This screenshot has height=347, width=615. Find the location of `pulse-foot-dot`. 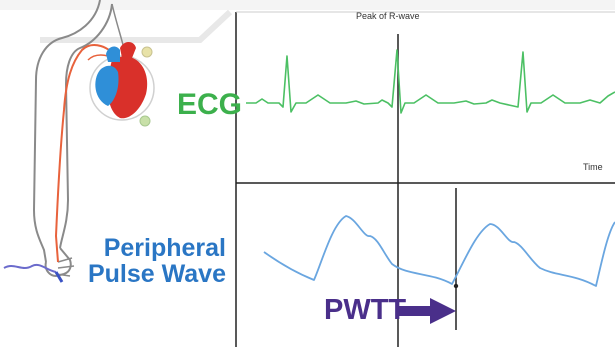

pulse-foot-dot is located at coordinates (456, 286).